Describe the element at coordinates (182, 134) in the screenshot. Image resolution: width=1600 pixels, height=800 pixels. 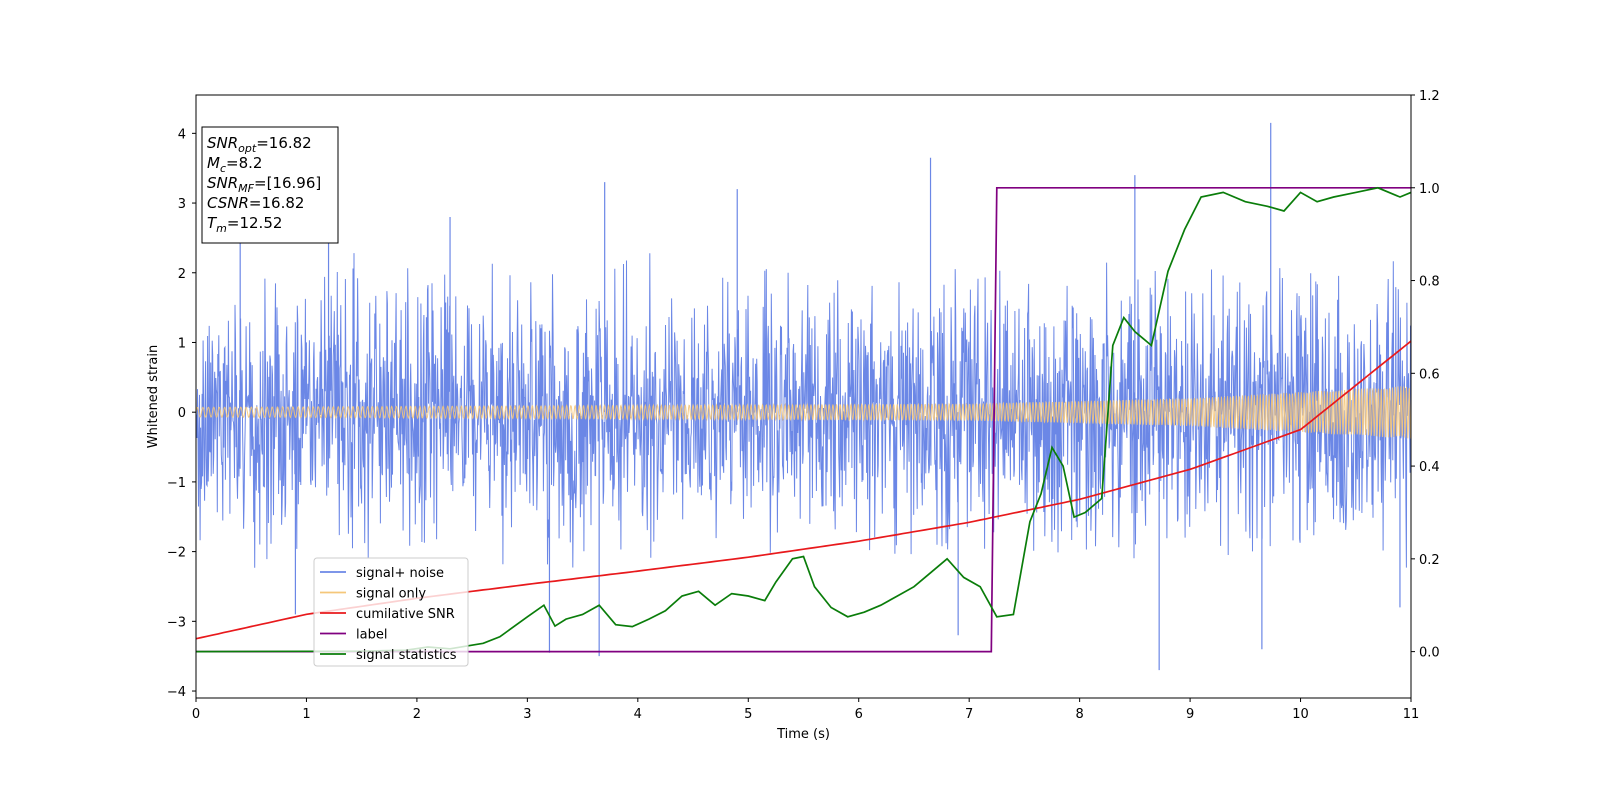
I see `y-tick-label: 4` at that location.